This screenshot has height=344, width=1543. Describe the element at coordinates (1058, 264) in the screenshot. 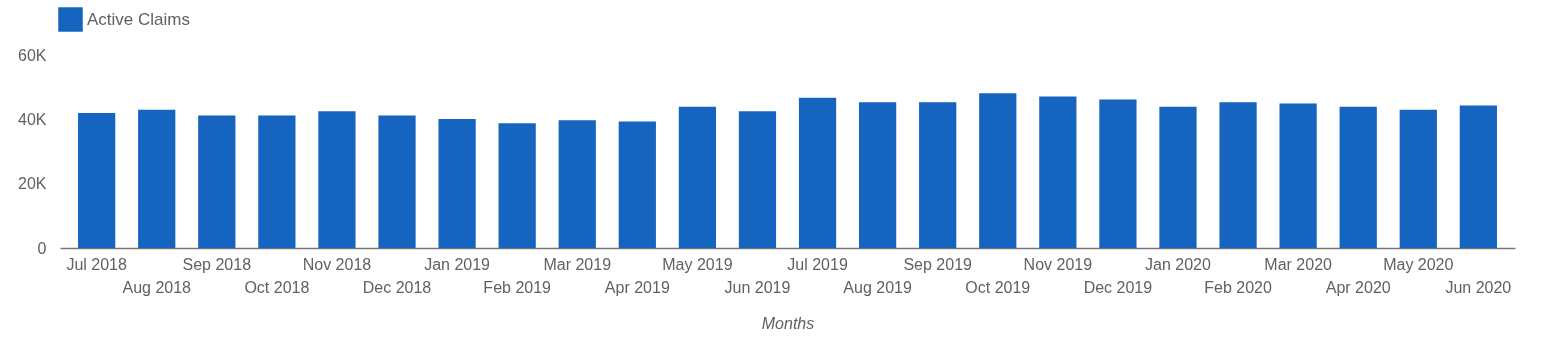

I see `x-tick-label: Nov 2019` at that location.